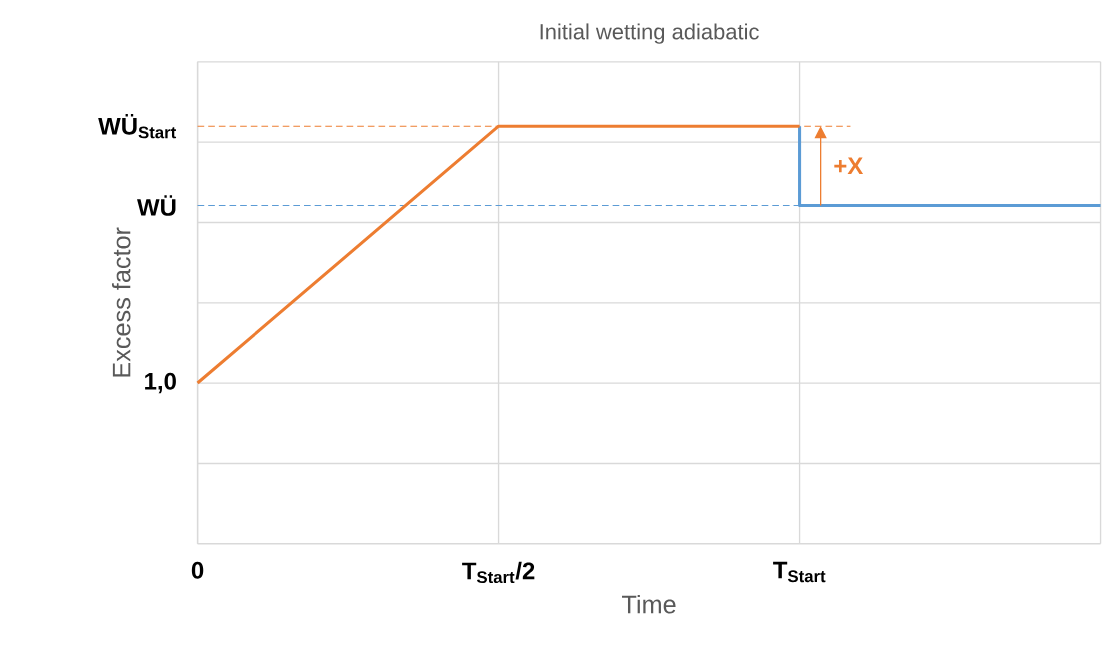 The height and width of the screenshot is (645, 1105). What do you see at coordinates (160, 383) in the screenshot?
I see `annotation: 1,0` at bounding box center [160, 383].